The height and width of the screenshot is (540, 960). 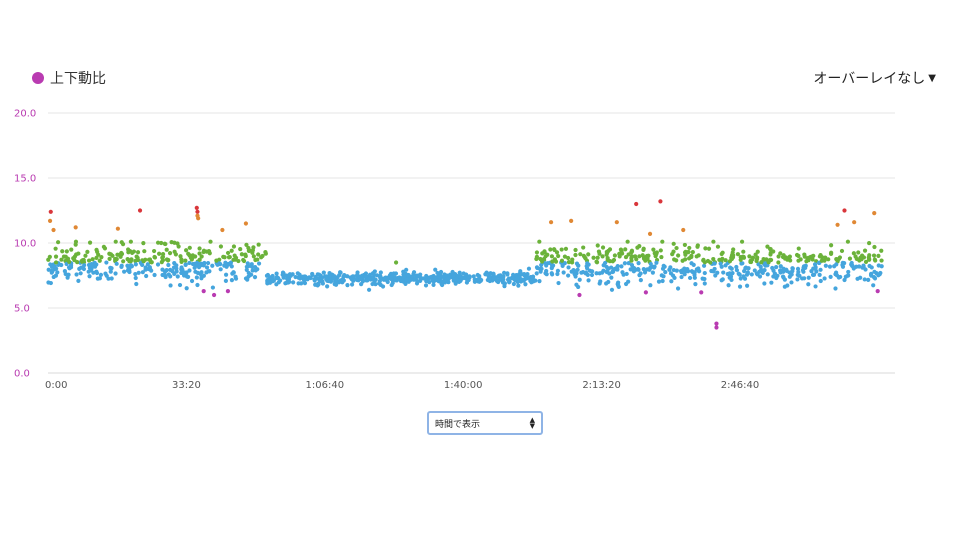 What do you see at coordinates (25, 244) in the screenshot?
I see `y-tick-label: 10.0` at bounding box center [25, 244].